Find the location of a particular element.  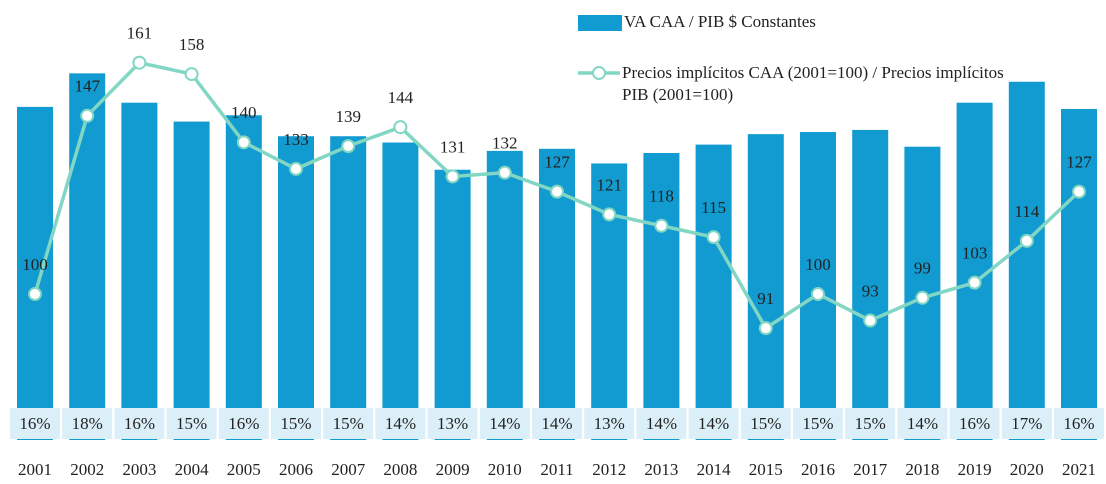

x-tick-label: 2014 is located at coordinates (714, 469).